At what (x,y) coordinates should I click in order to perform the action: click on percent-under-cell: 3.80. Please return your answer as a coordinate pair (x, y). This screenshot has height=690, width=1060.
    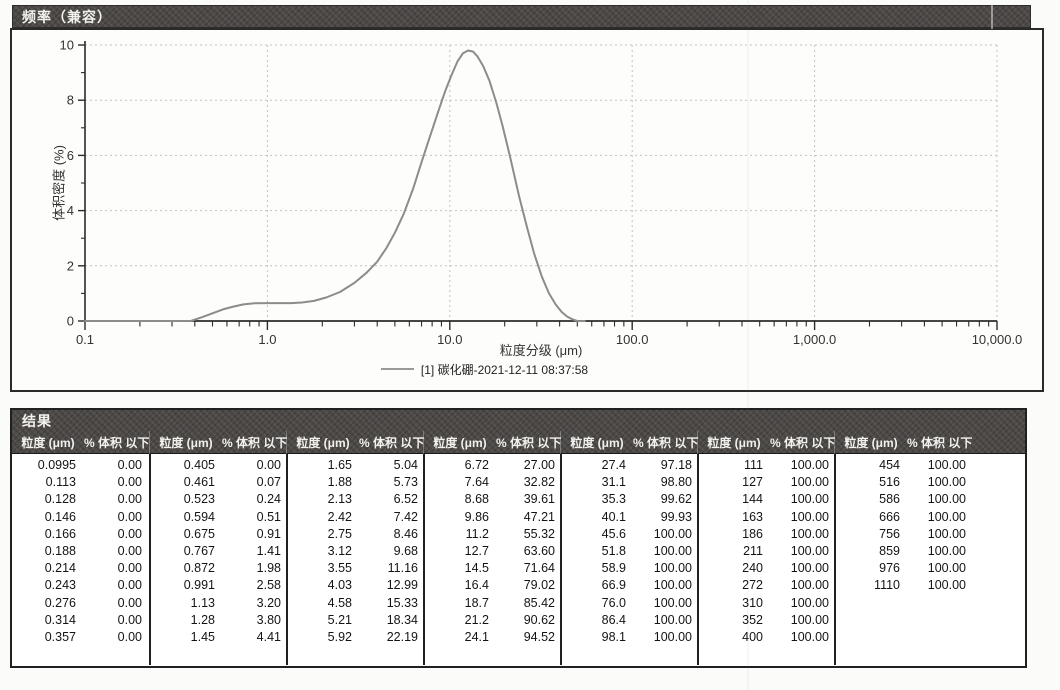
    Looking at the image, I should click on (268, 619).